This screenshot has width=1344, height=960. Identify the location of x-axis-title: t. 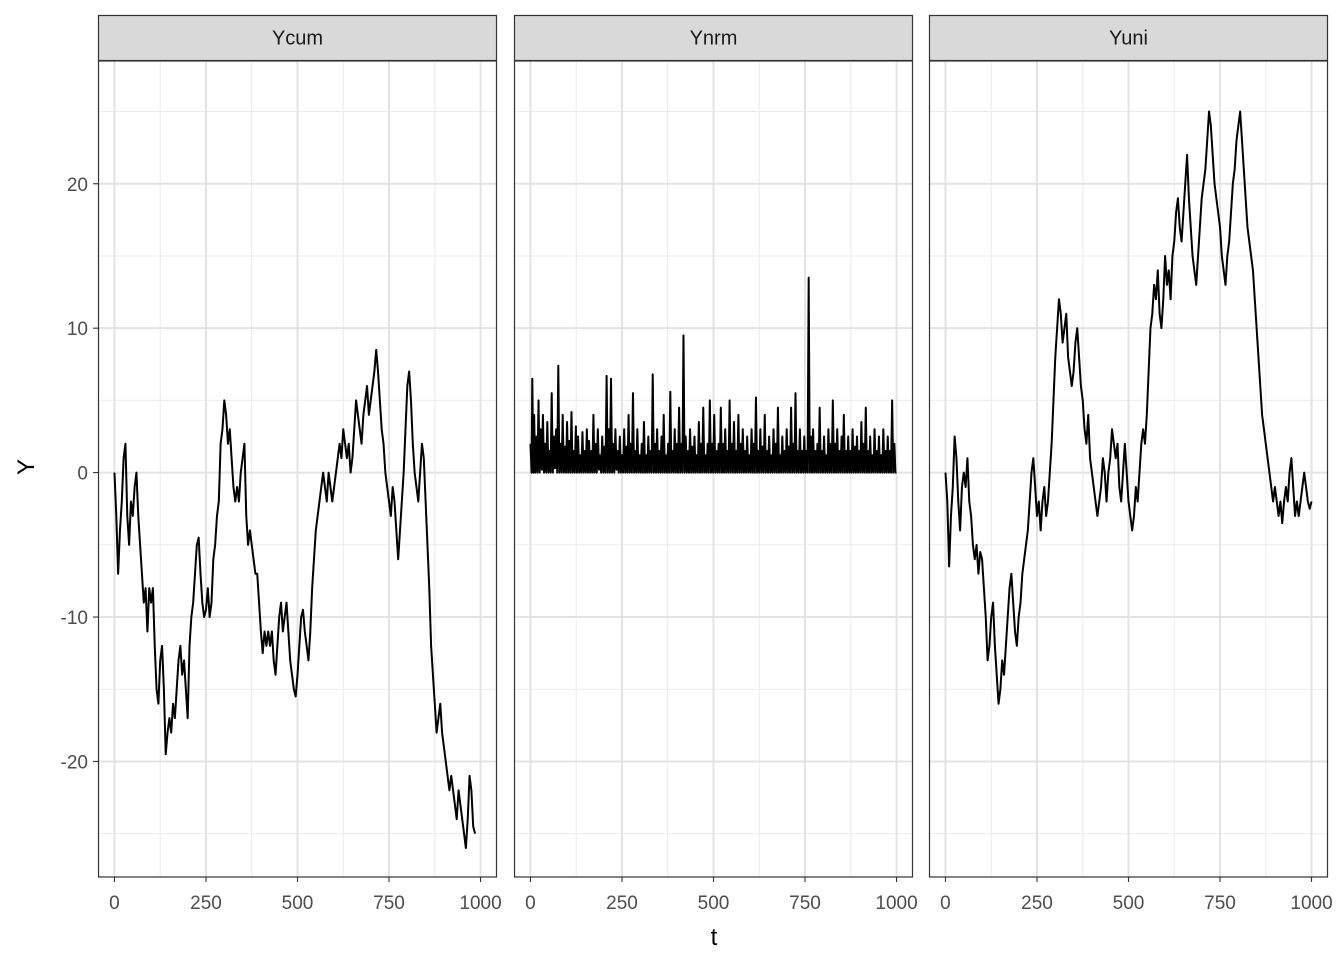
(714, 937).